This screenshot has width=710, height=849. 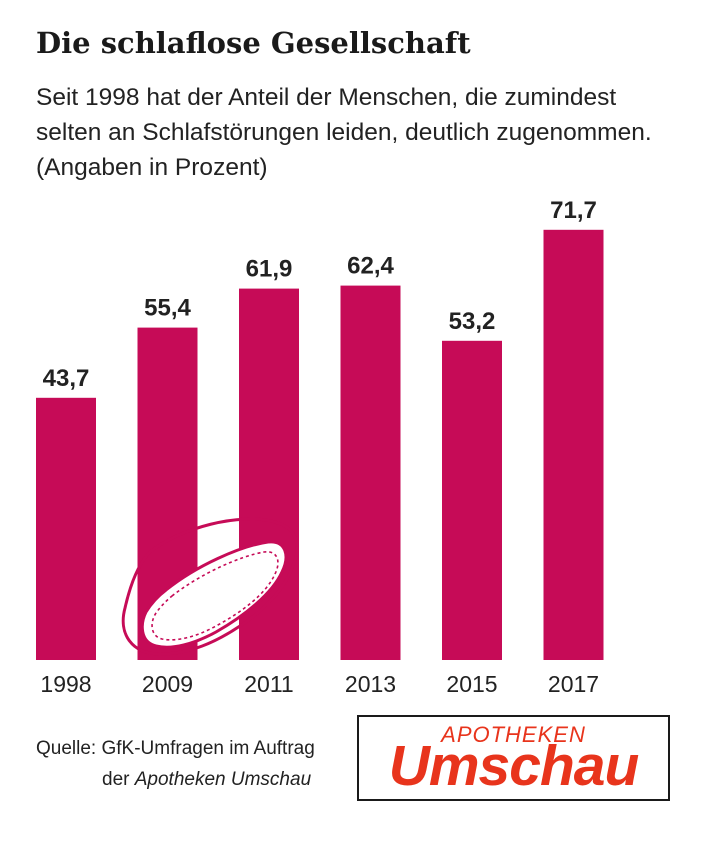 I want to click on x-tick-label-2017: 2017, so click(x=573, y=684).